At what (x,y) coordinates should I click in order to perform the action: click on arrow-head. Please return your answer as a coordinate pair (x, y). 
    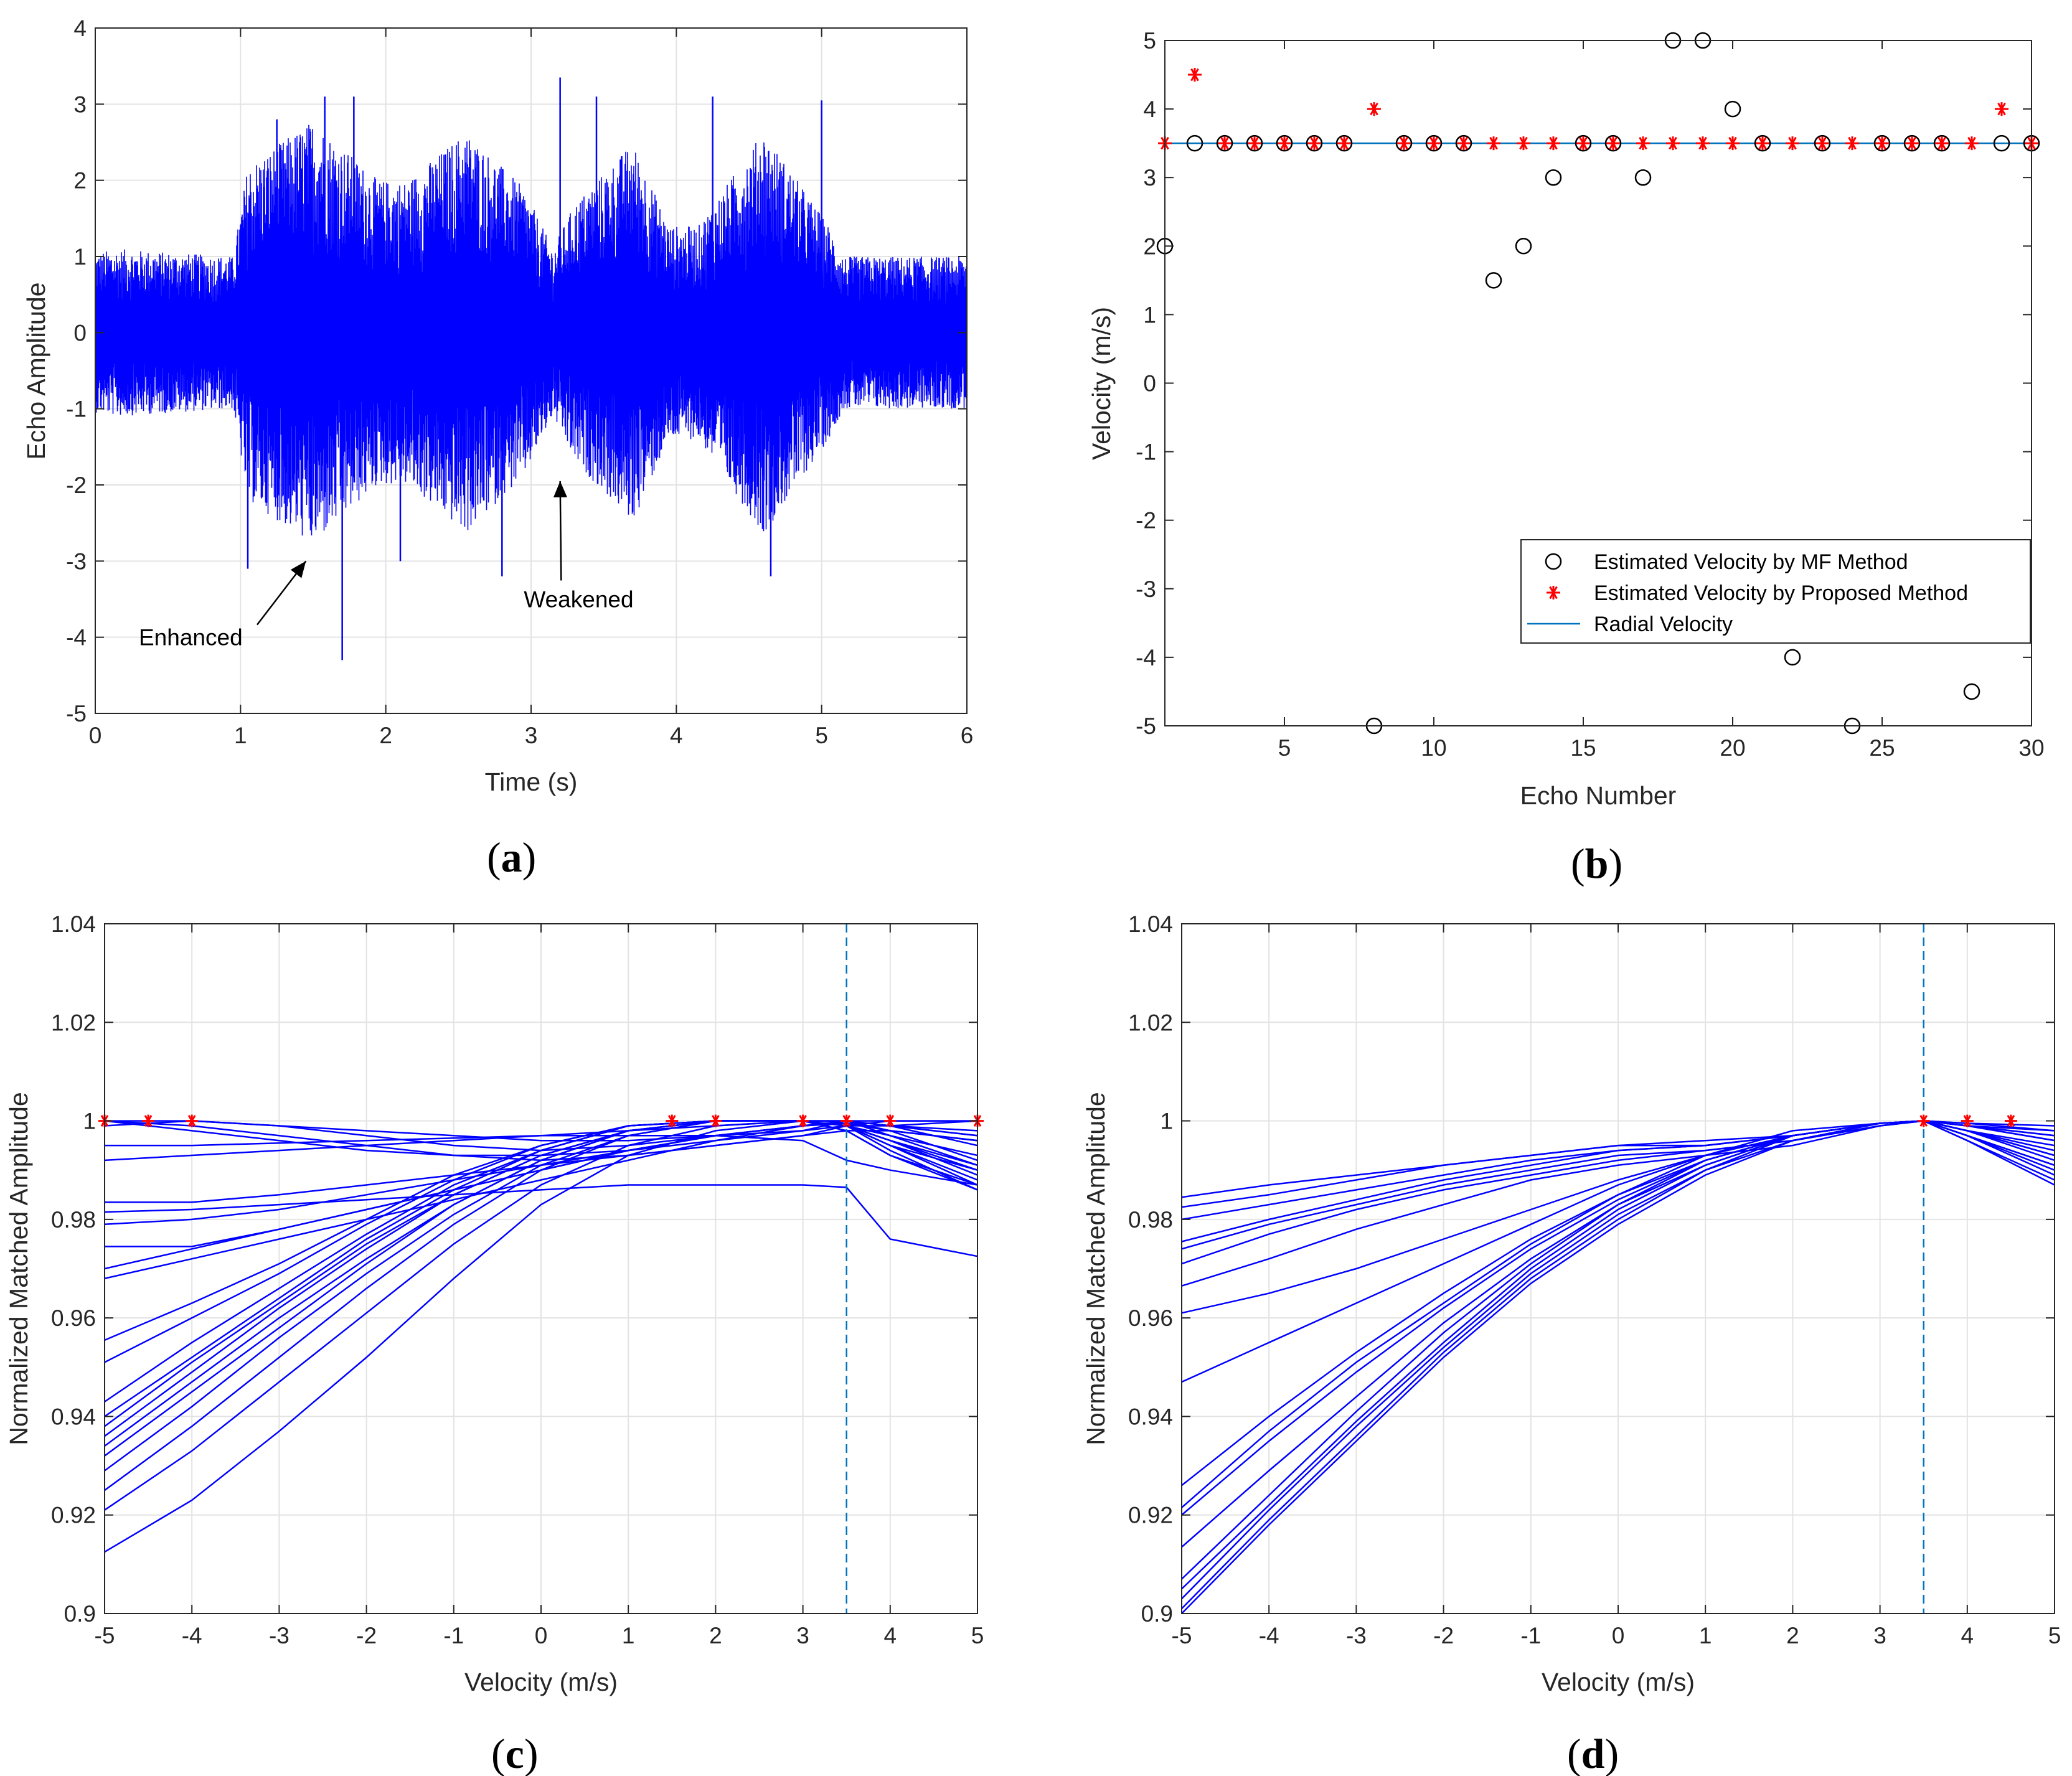
    Looking at the image, I should click on (560, 489).